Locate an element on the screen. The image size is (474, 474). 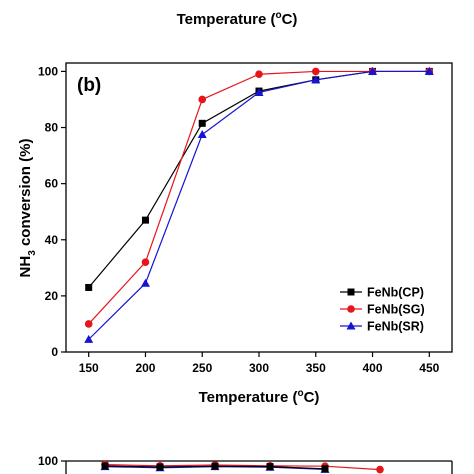
x-axis-label: Temperature (oC) is located at coordinates (259, 397).